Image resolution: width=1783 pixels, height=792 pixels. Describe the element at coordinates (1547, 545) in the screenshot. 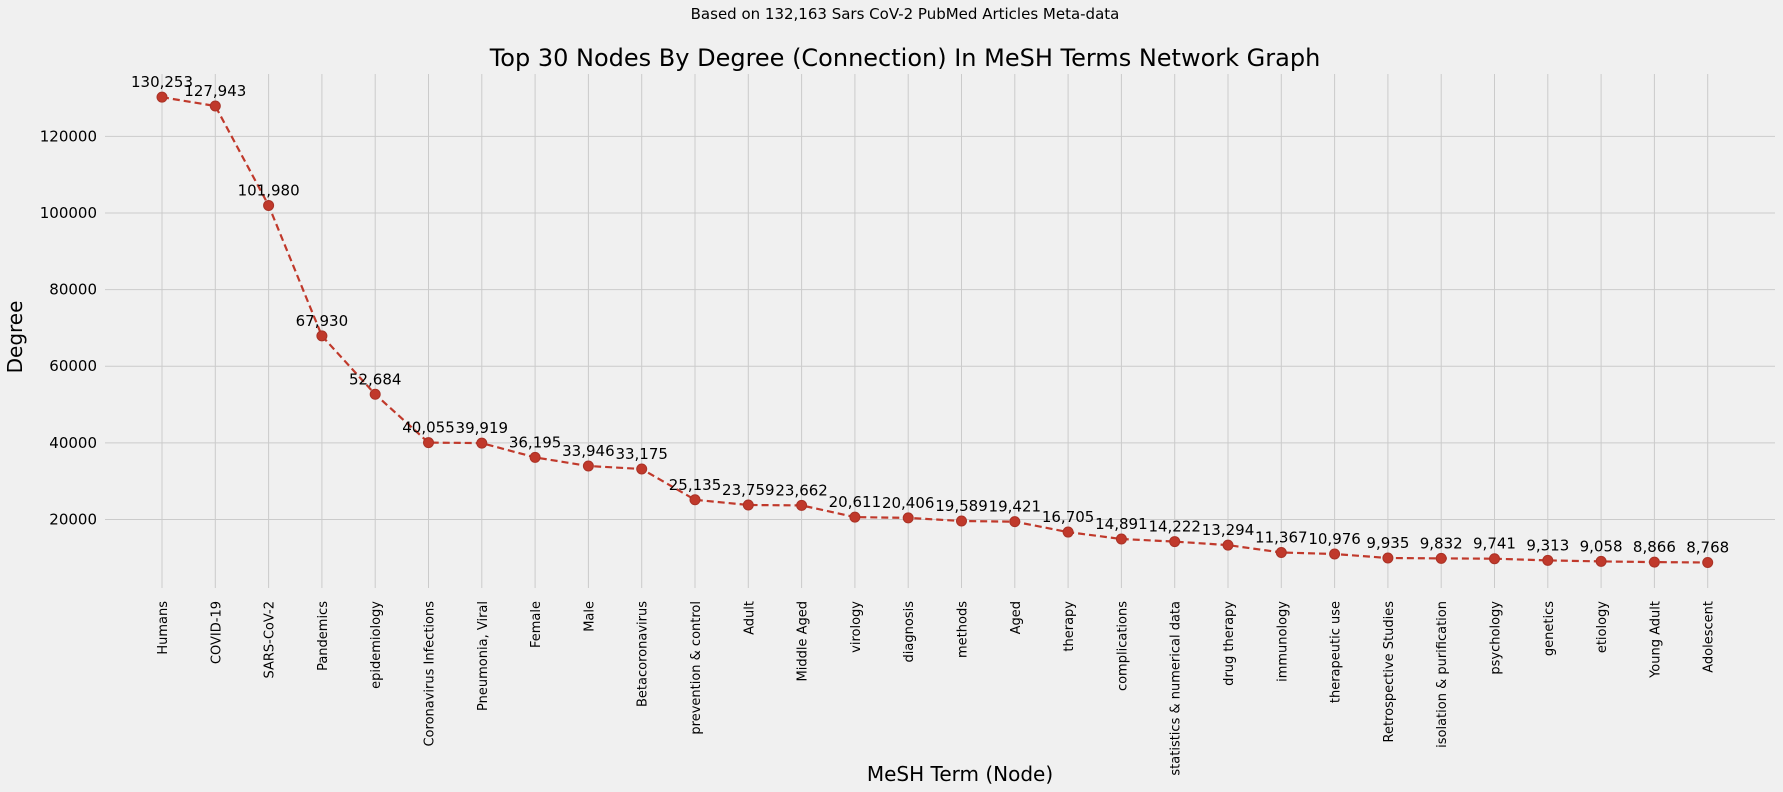

I see `data-label: 9,313` at that location.